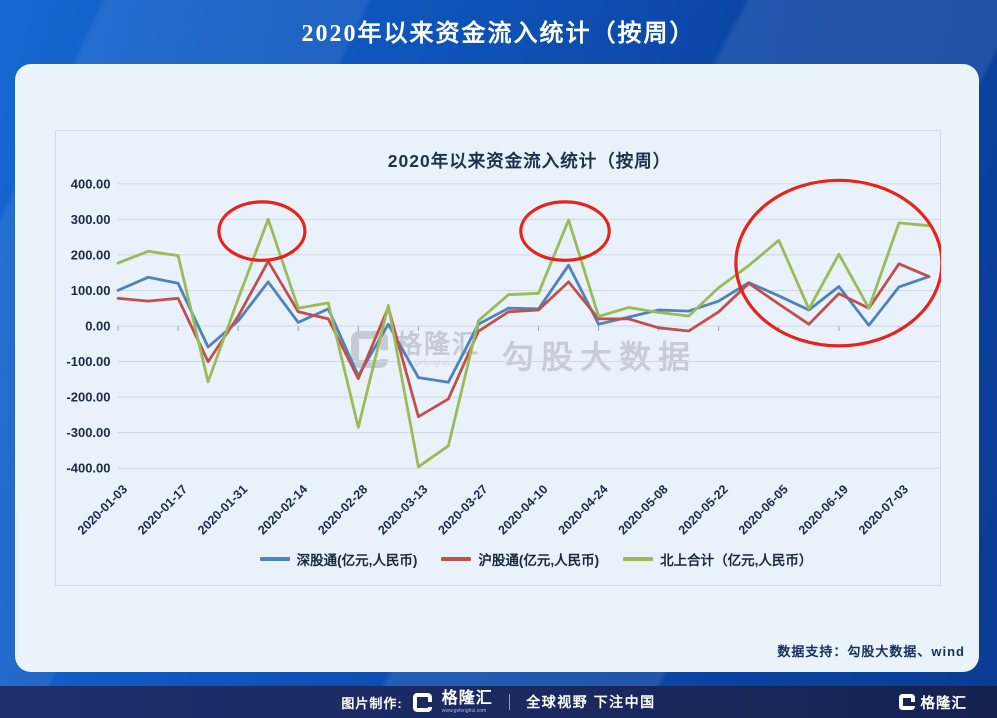  I want to click on x-tick-label: 2020-02-28, so click(342, 509).